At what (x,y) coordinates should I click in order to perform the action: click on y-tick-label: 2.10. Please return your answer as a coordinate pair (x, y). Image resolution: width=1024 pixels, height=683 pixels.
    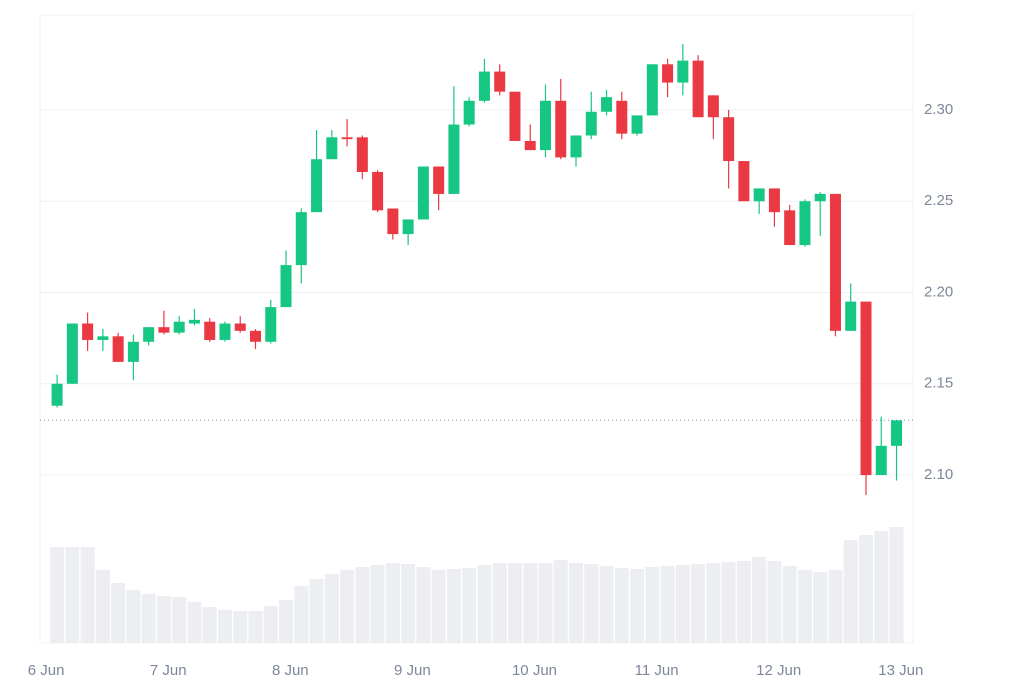
    Looking at the image, I should click on (938, 474).